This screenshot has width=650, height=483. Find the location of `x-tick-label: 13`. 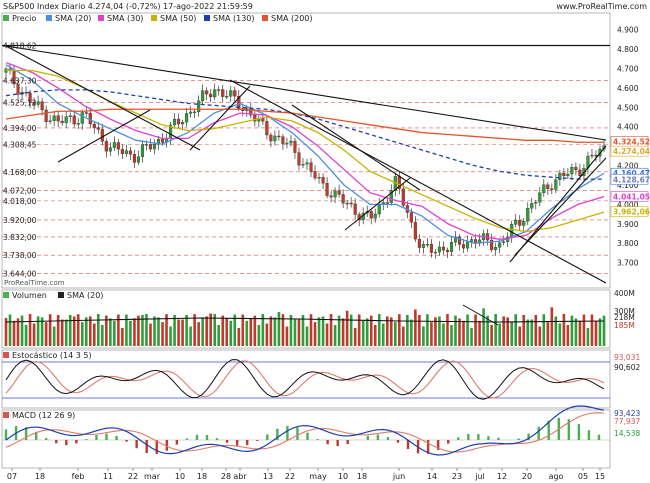

x-tick-label: 13 is located at coordinates (268, 476).